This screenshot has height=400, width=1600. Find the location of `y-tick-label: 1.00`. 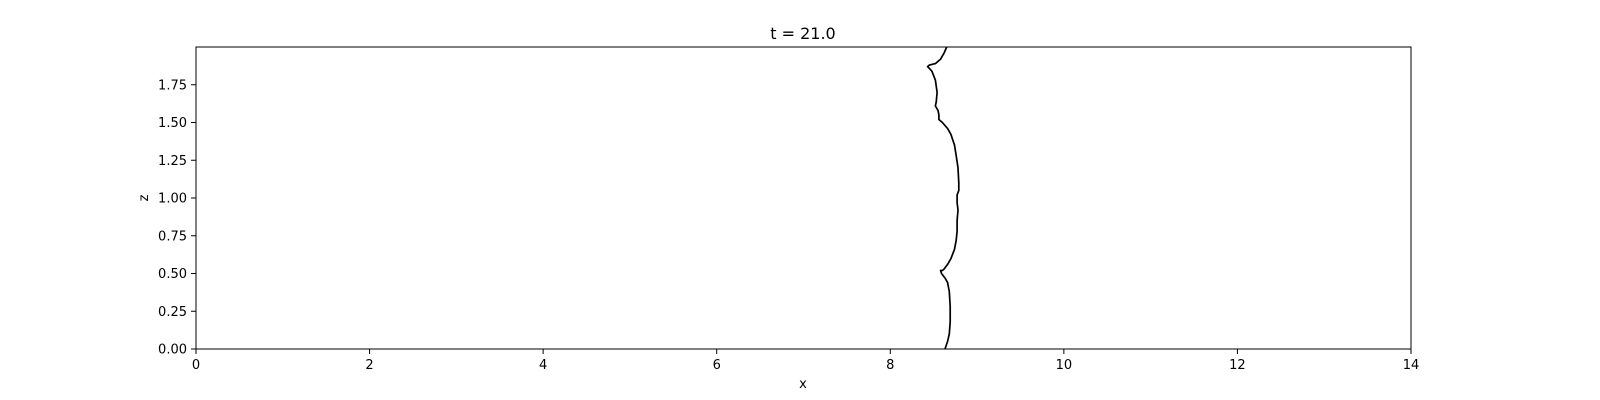

y-tick-label: 1.00 is located at coordinates (172, 199).